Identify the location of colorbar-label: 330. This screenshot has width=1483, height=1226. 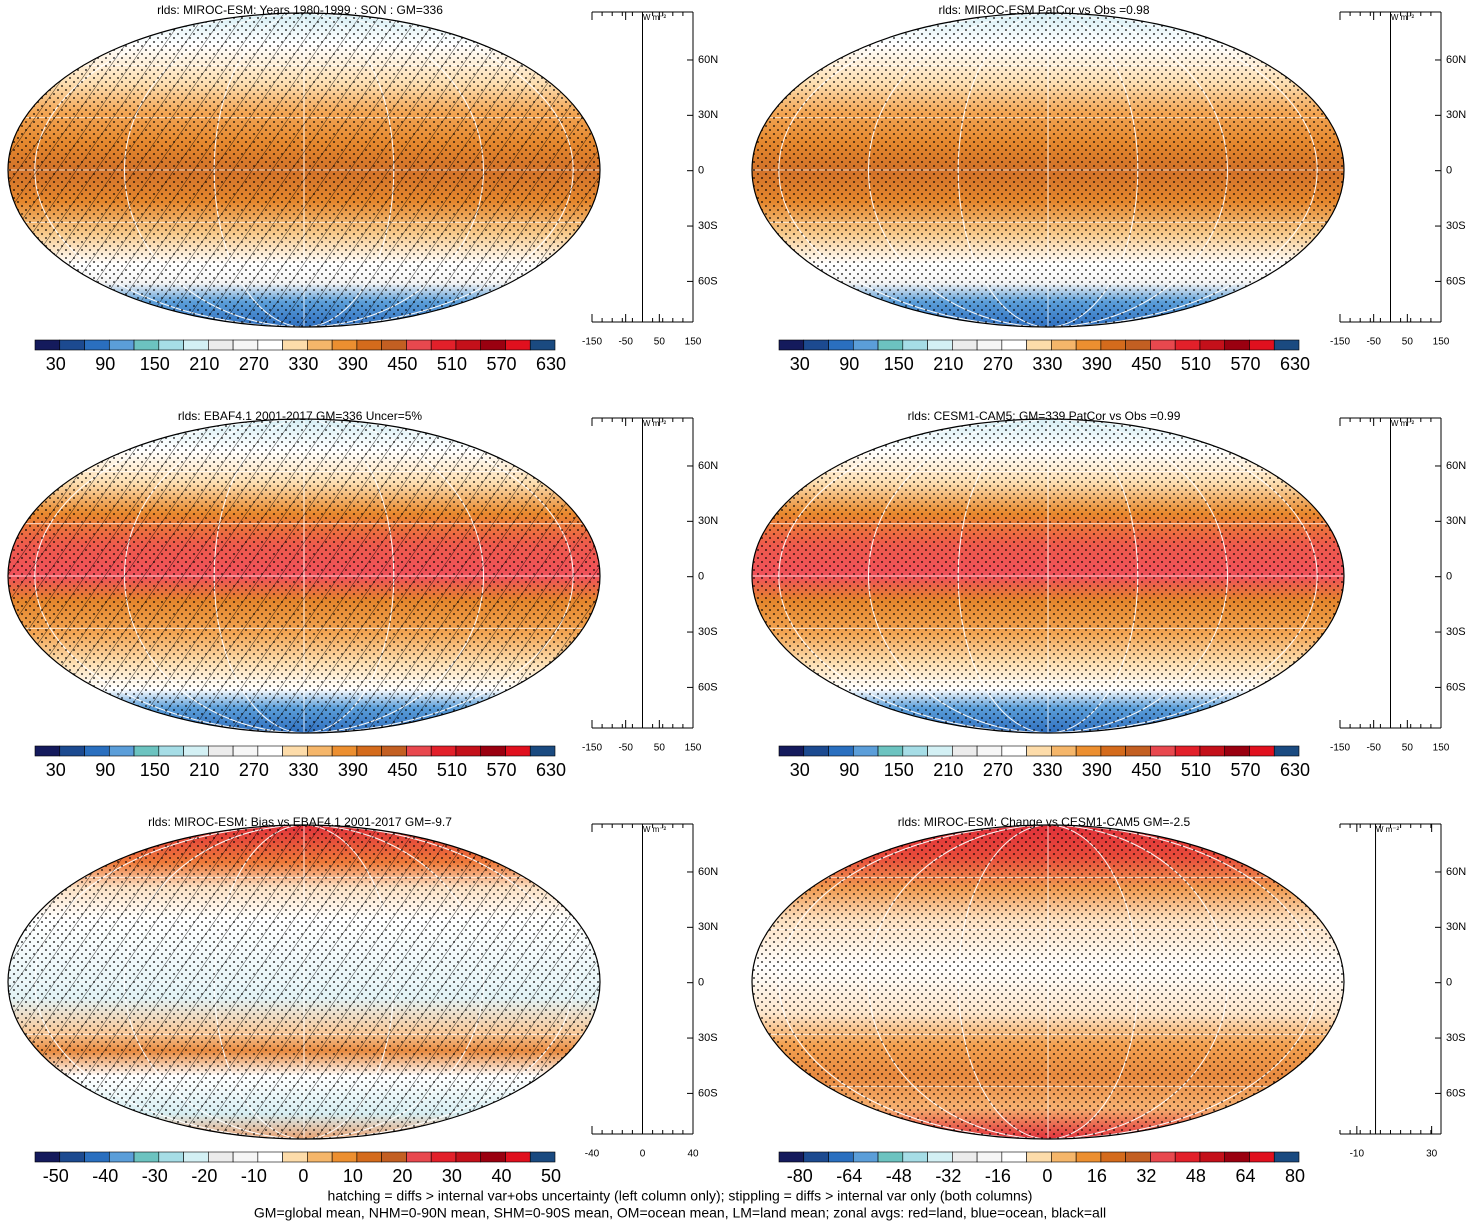
(1047, 770).